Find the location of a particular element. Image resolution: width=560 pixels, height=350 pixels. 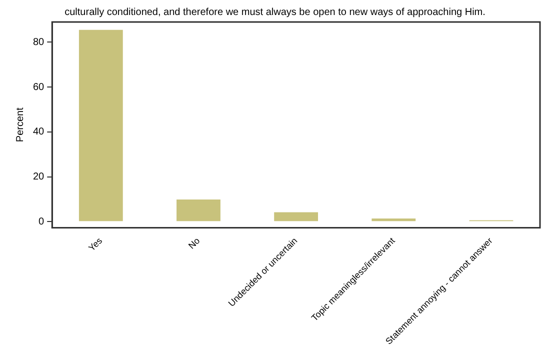

chart-title: culturally conditioned, and therefore we must always be open to new ways of approaching Him. is located at coordinates (275, 12).